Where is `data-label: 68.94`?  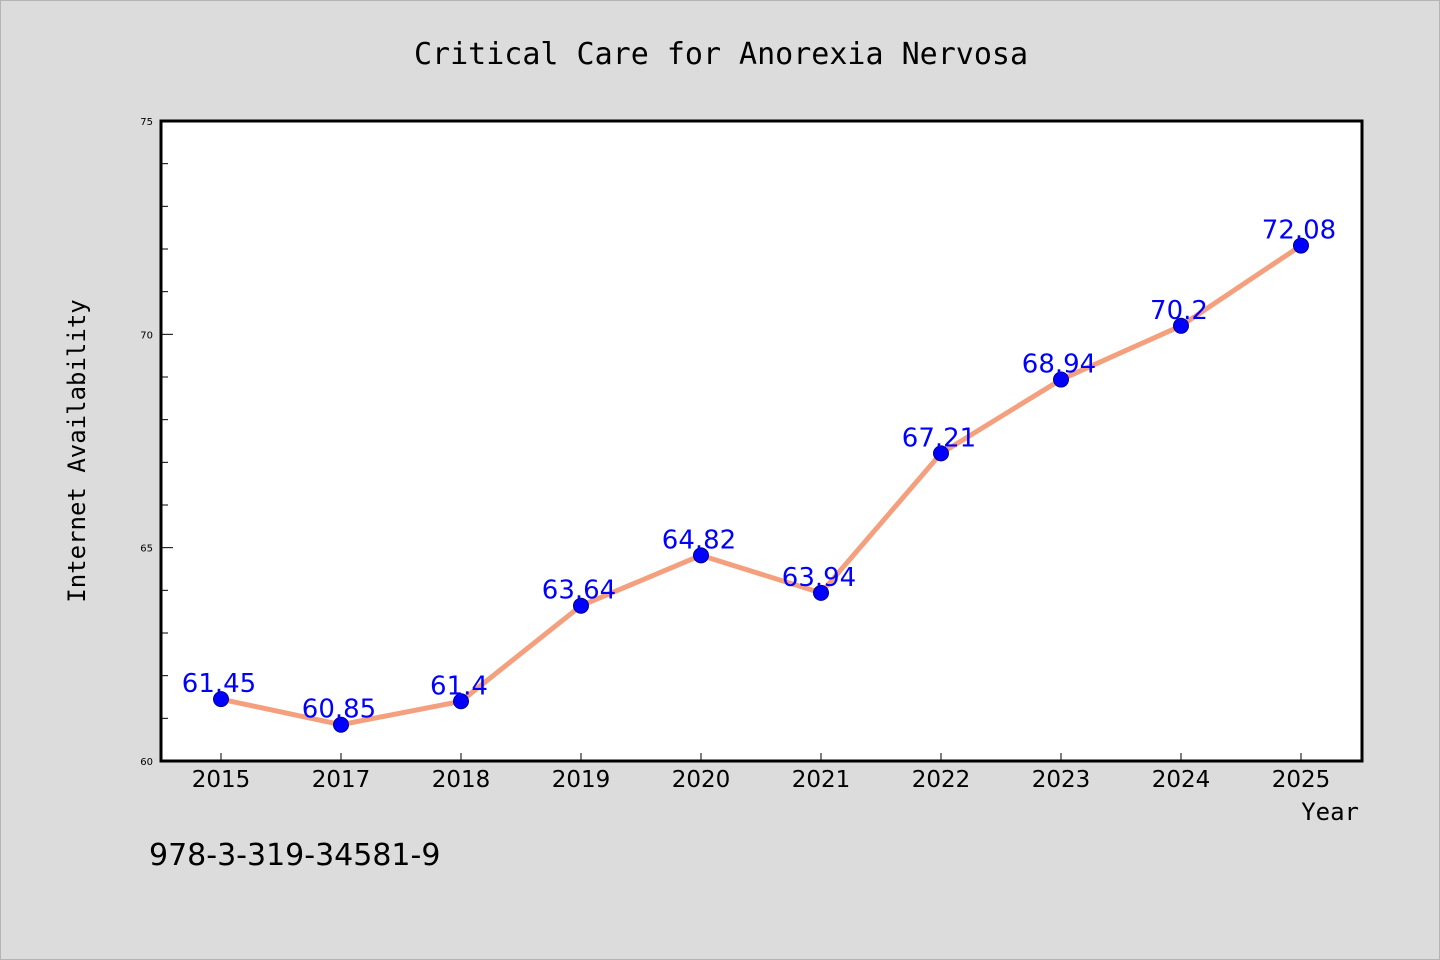
data-label: 68.94 is located at coordinates (1059, 365).